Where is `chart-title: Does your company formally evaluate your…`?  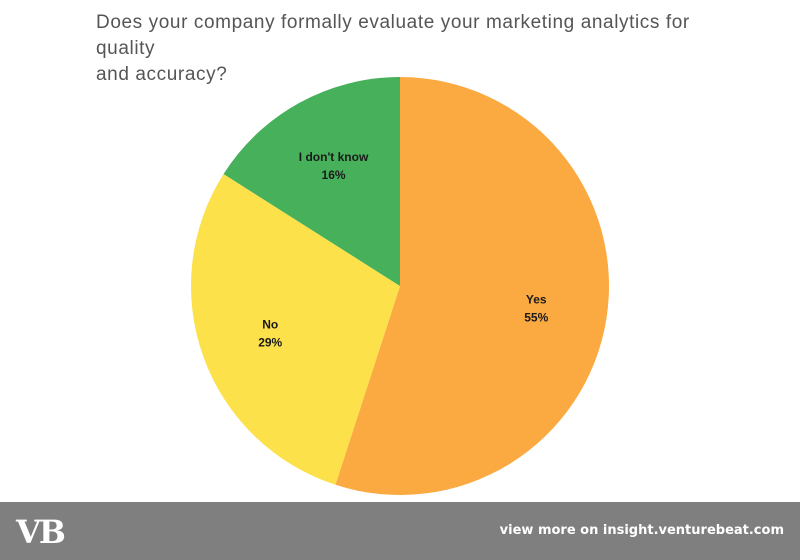
chart-title: Does your company formally evaluate your… is located at coordinates (416, 49).